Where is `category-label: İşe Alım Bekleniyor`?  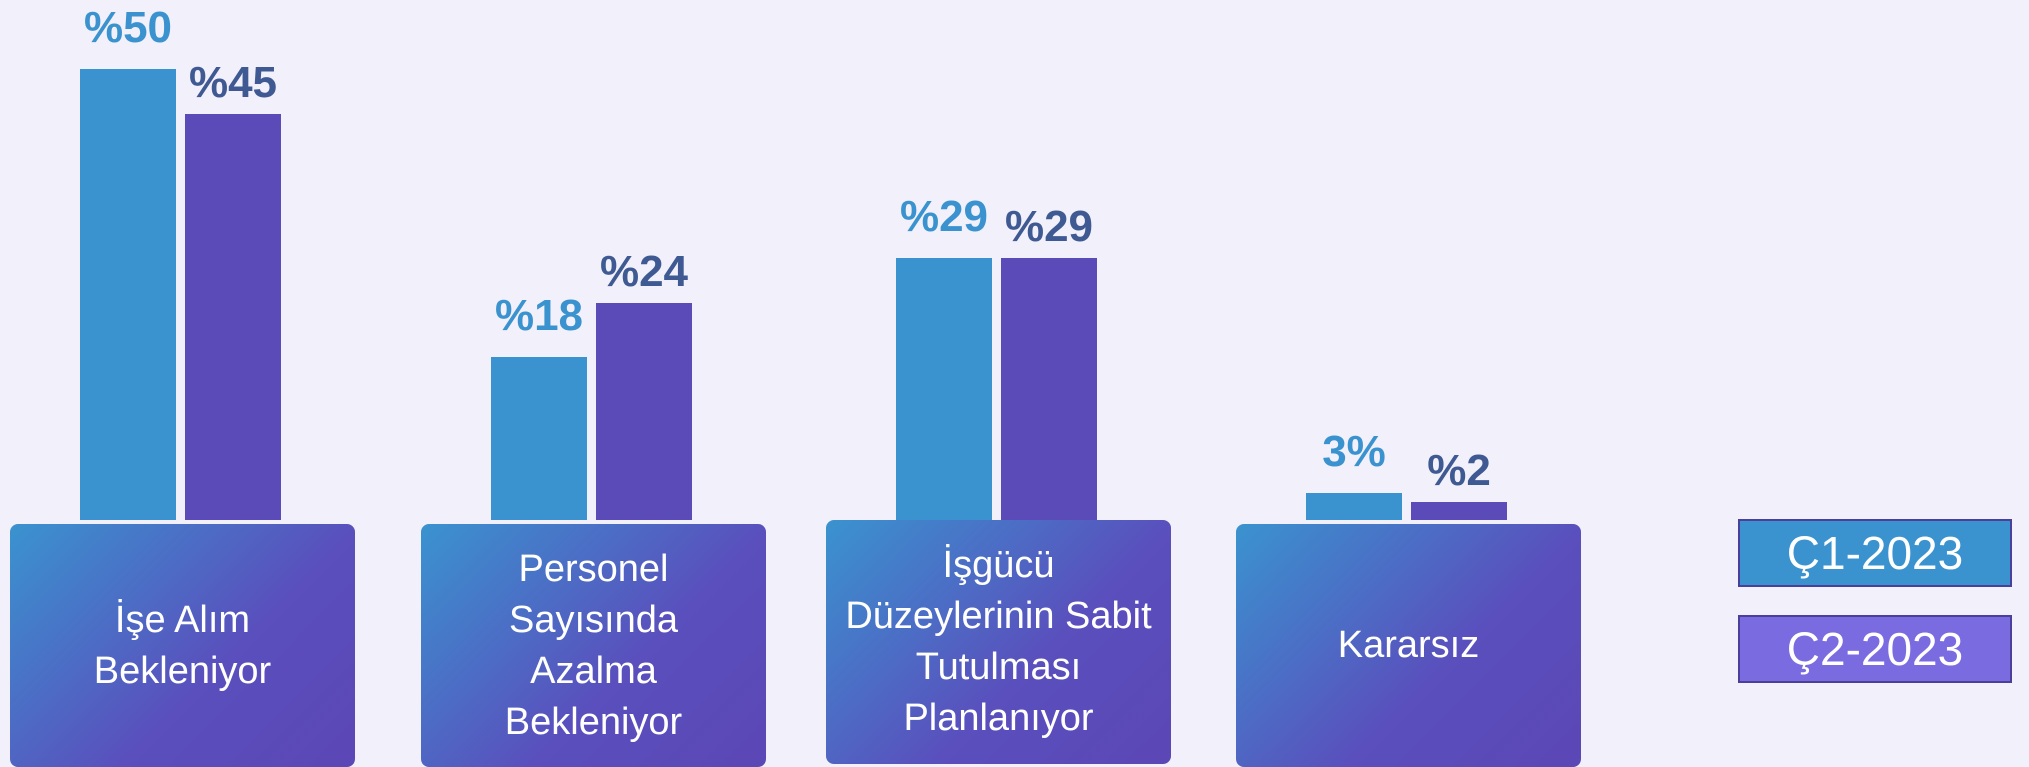 category-label: İşe Alım Bekleniyor is located at coordinates (182, 645).